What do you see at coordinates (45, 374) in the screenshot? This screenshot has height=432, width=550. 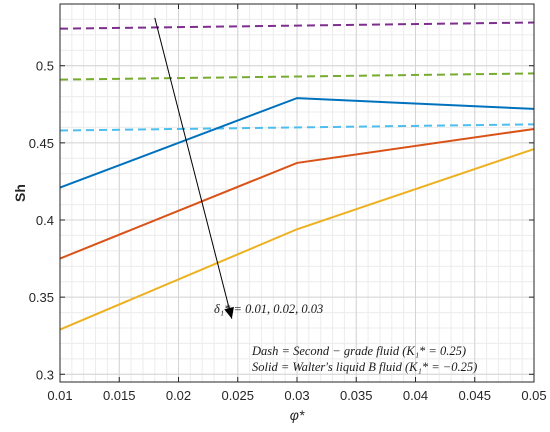 I see `y-tick-label: 0.3` at bounding box center [45, 374].